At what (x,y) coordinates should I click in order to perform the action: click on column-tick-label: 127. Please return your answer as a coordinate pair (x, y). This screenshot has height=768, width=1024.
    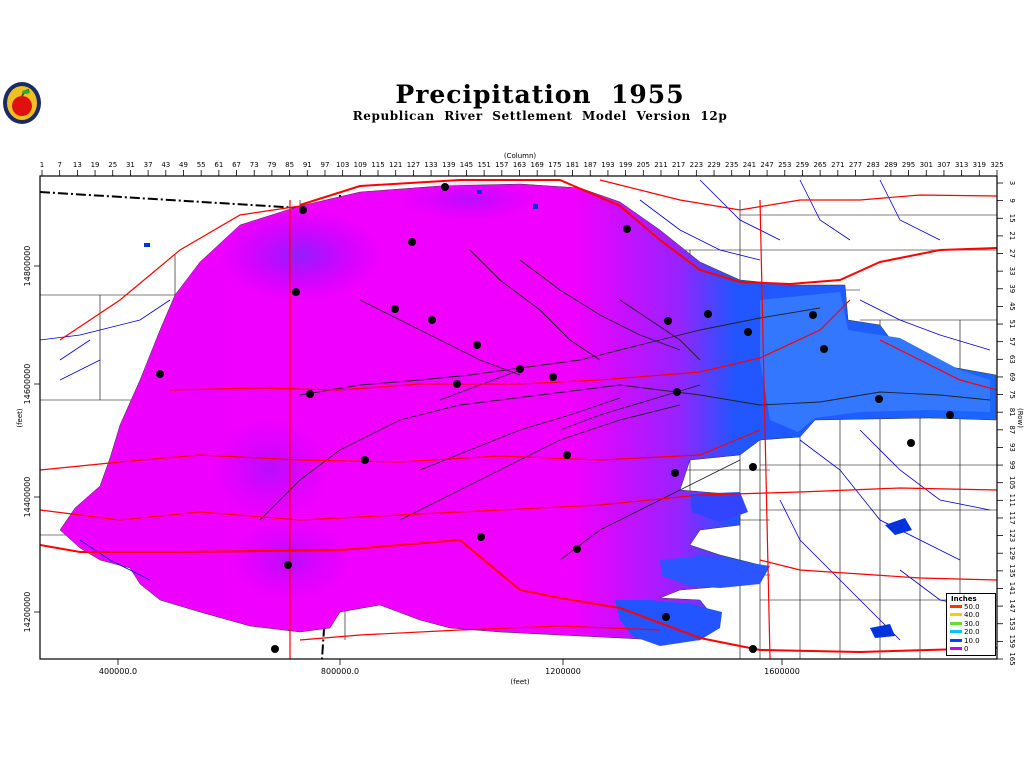
    Looking at the image, I should click on (413, 165).